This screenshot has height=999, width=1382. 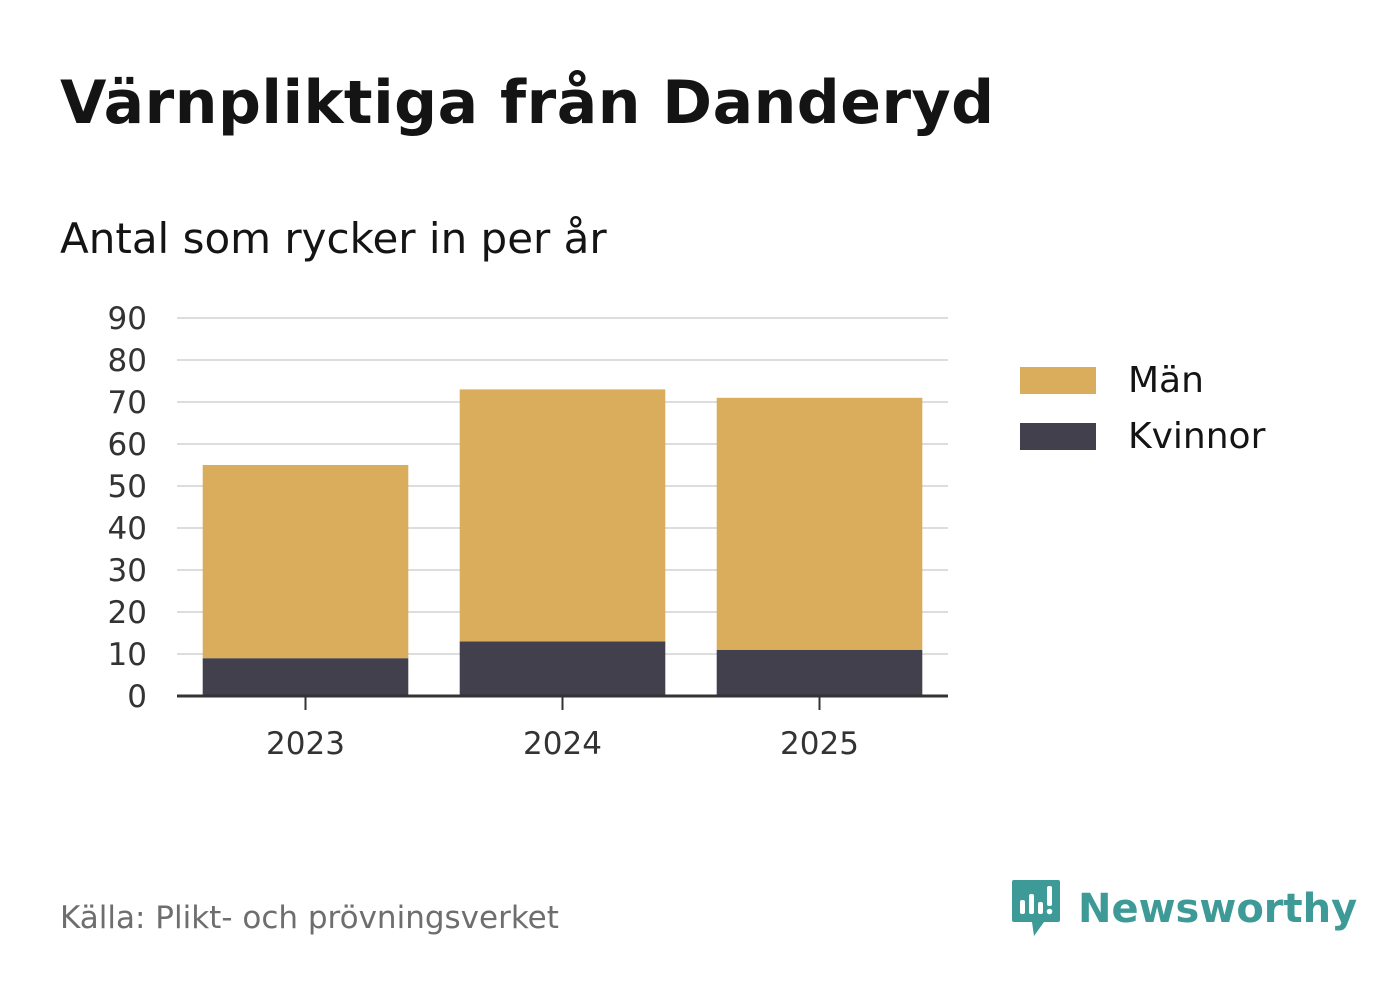 I want to click on y-tick-label-50: 50, so click(x=127, y=487).